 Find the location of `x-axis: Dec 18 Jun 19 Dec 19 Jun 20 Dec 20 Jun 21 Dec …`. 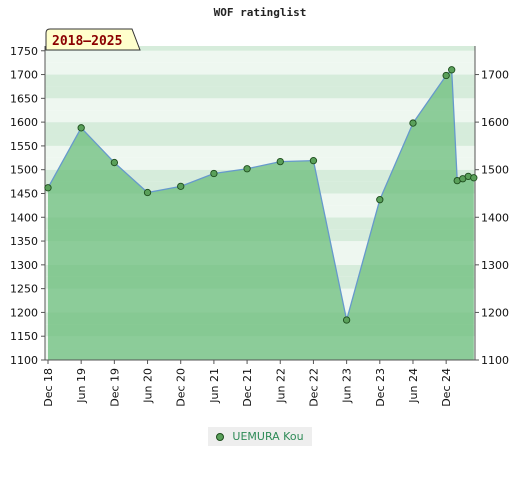

x-axis: Dec 18 Jun 19 Dec 19 Jun 20 Dec 20 Jun 21 Dec … is located at coordinates (247, 383).